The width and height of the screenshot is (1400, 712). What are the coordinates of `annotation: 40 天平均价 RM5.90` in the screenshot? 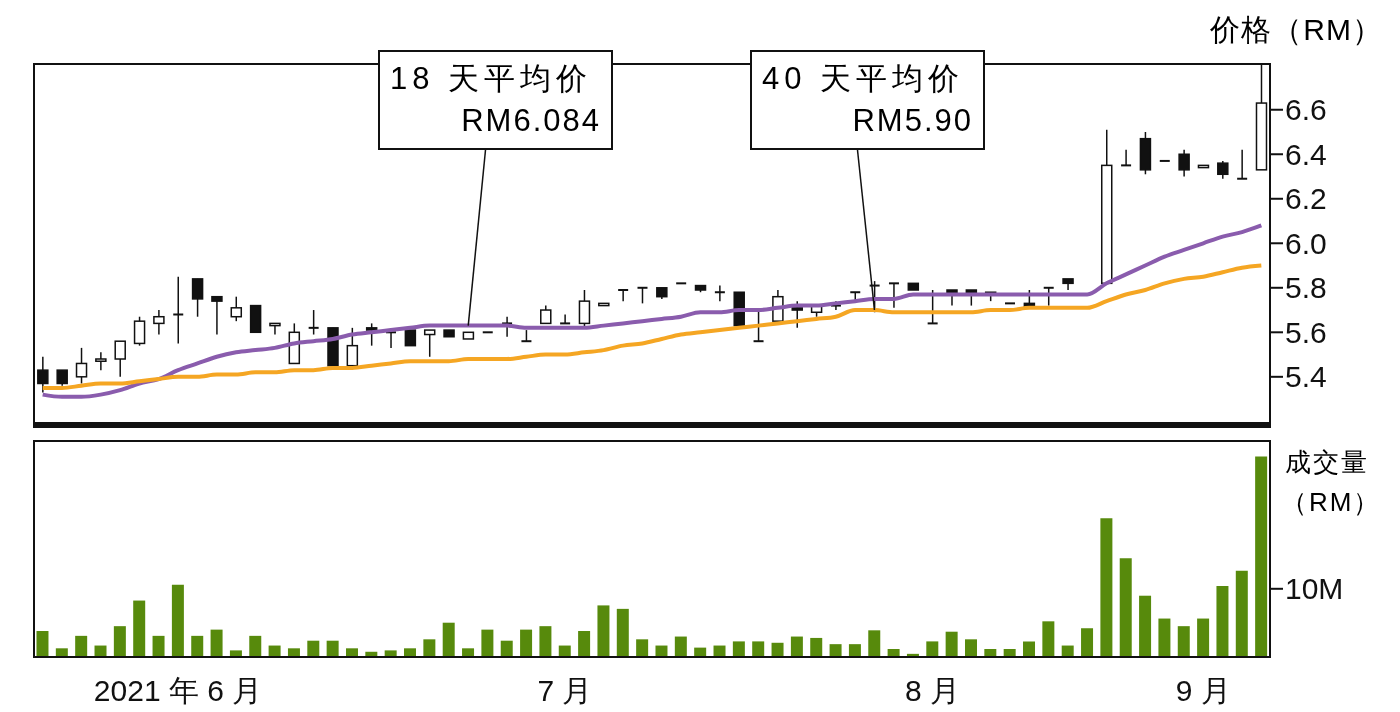 It's located at (867, 100).